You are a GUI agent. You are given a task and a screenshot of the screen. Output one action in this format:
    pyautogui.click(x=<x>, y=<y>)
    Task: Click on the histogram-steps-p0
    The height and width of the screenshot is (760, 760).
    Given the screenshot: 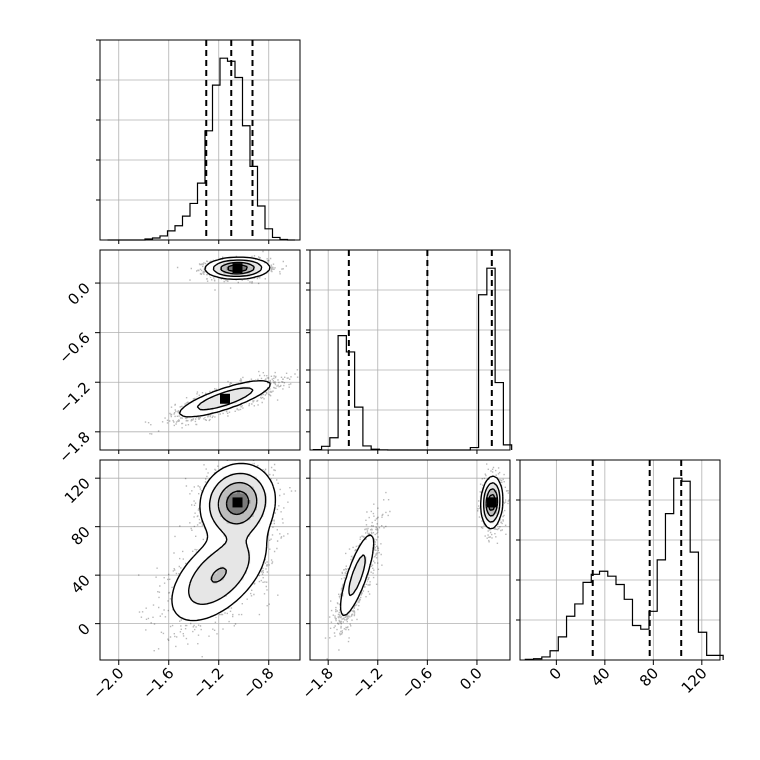 What is the action you would take?
    pyautogui.click(x=201, y=149)
    